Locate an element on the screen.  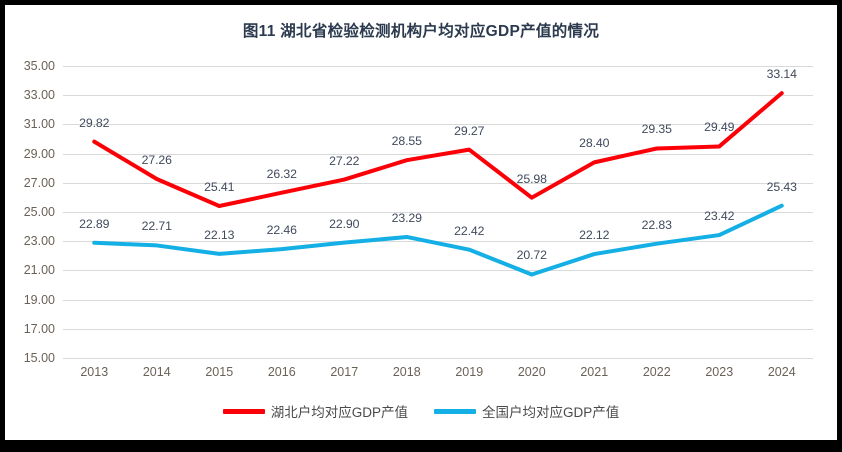
legend-item-label: 全国户均对应GDP产值 is located at coordinates (551, 412).